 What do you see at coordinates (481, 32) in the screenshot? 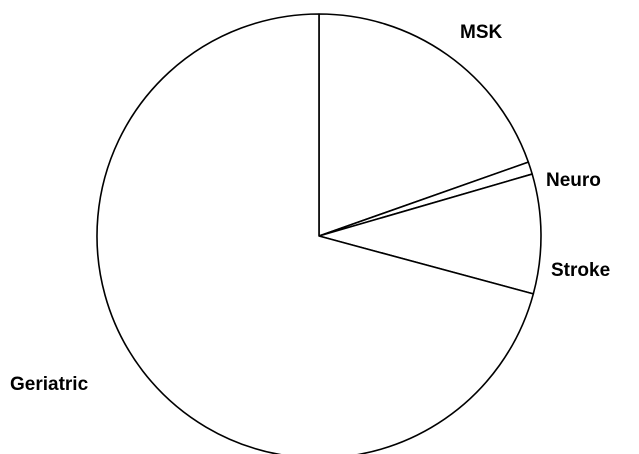
I see `slice-label-msk: MSK` at bounding box center [481, 32].